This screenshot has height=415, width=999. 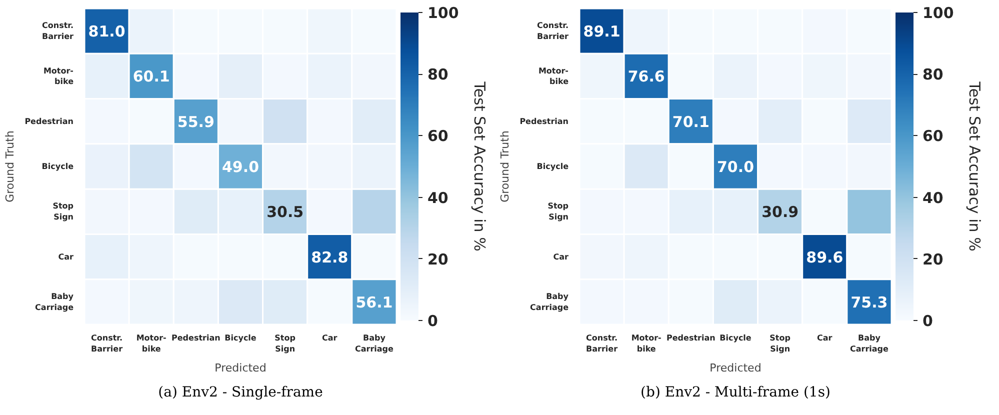 What do you see at coordinates (241, 167) in the screenshot?
I see `data-label: 49.0` at bounding box center [241, 167].